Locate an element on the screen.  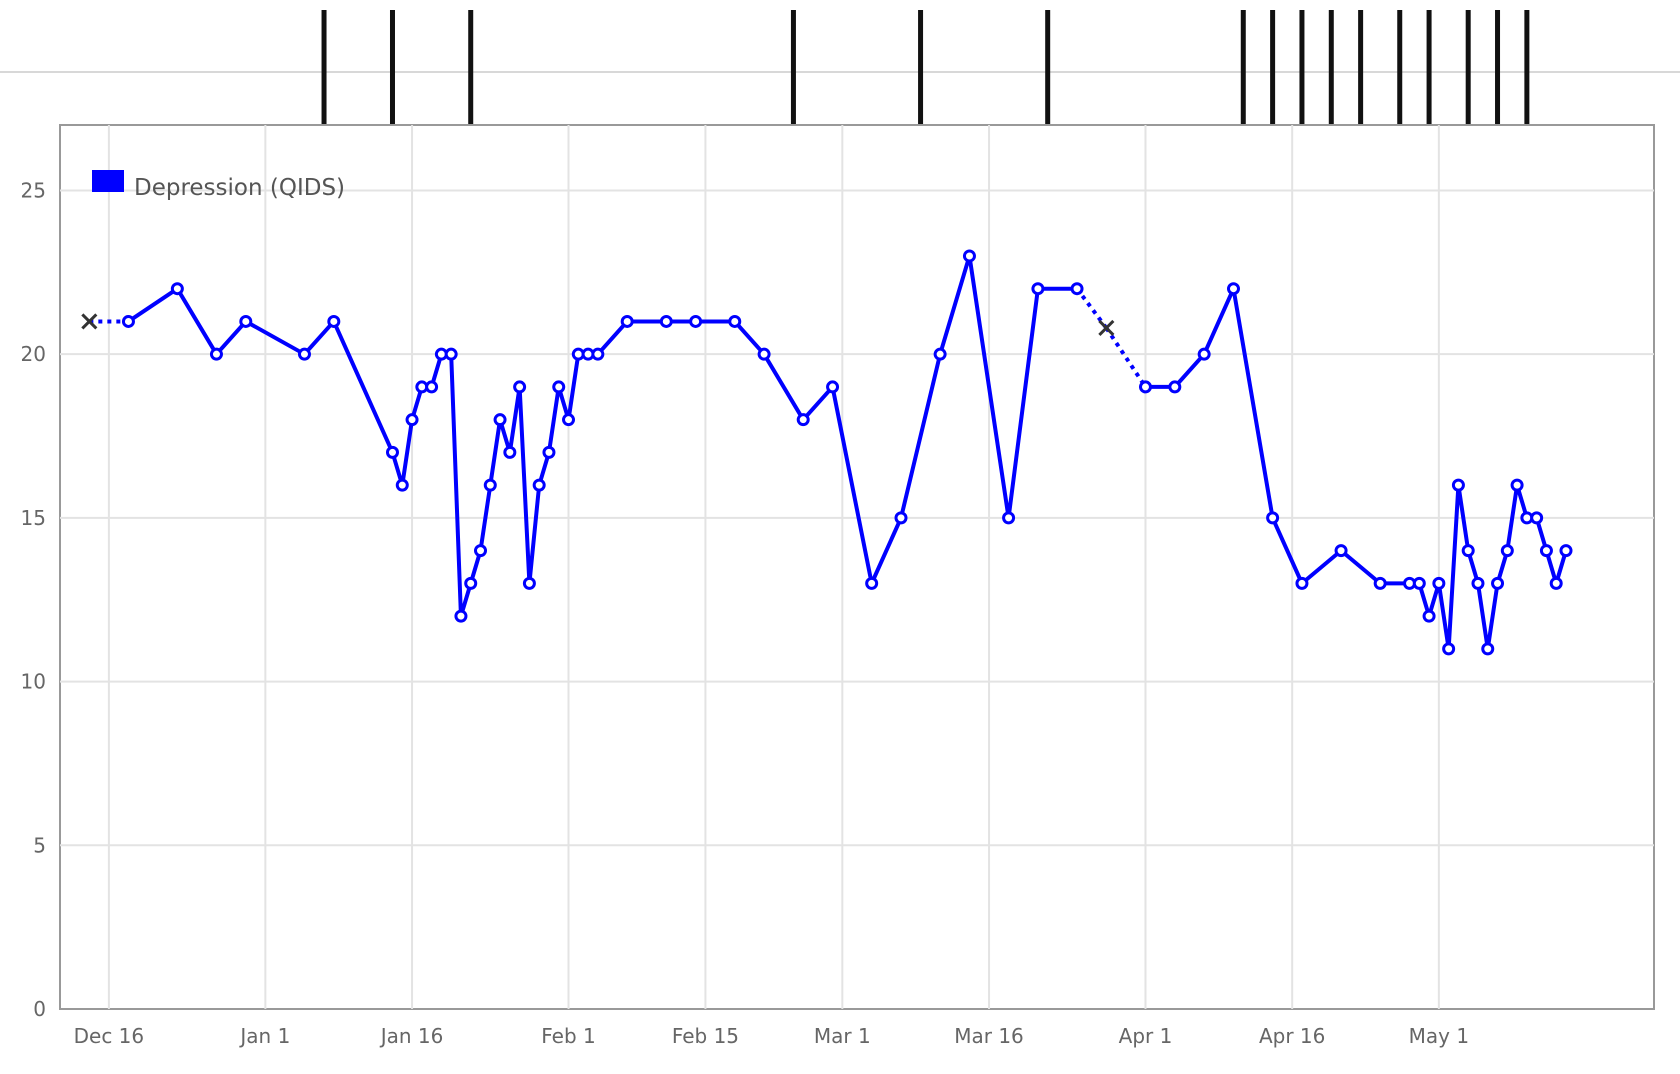
x-tick-label: May 1 is located at coordinates (1439, 1036).